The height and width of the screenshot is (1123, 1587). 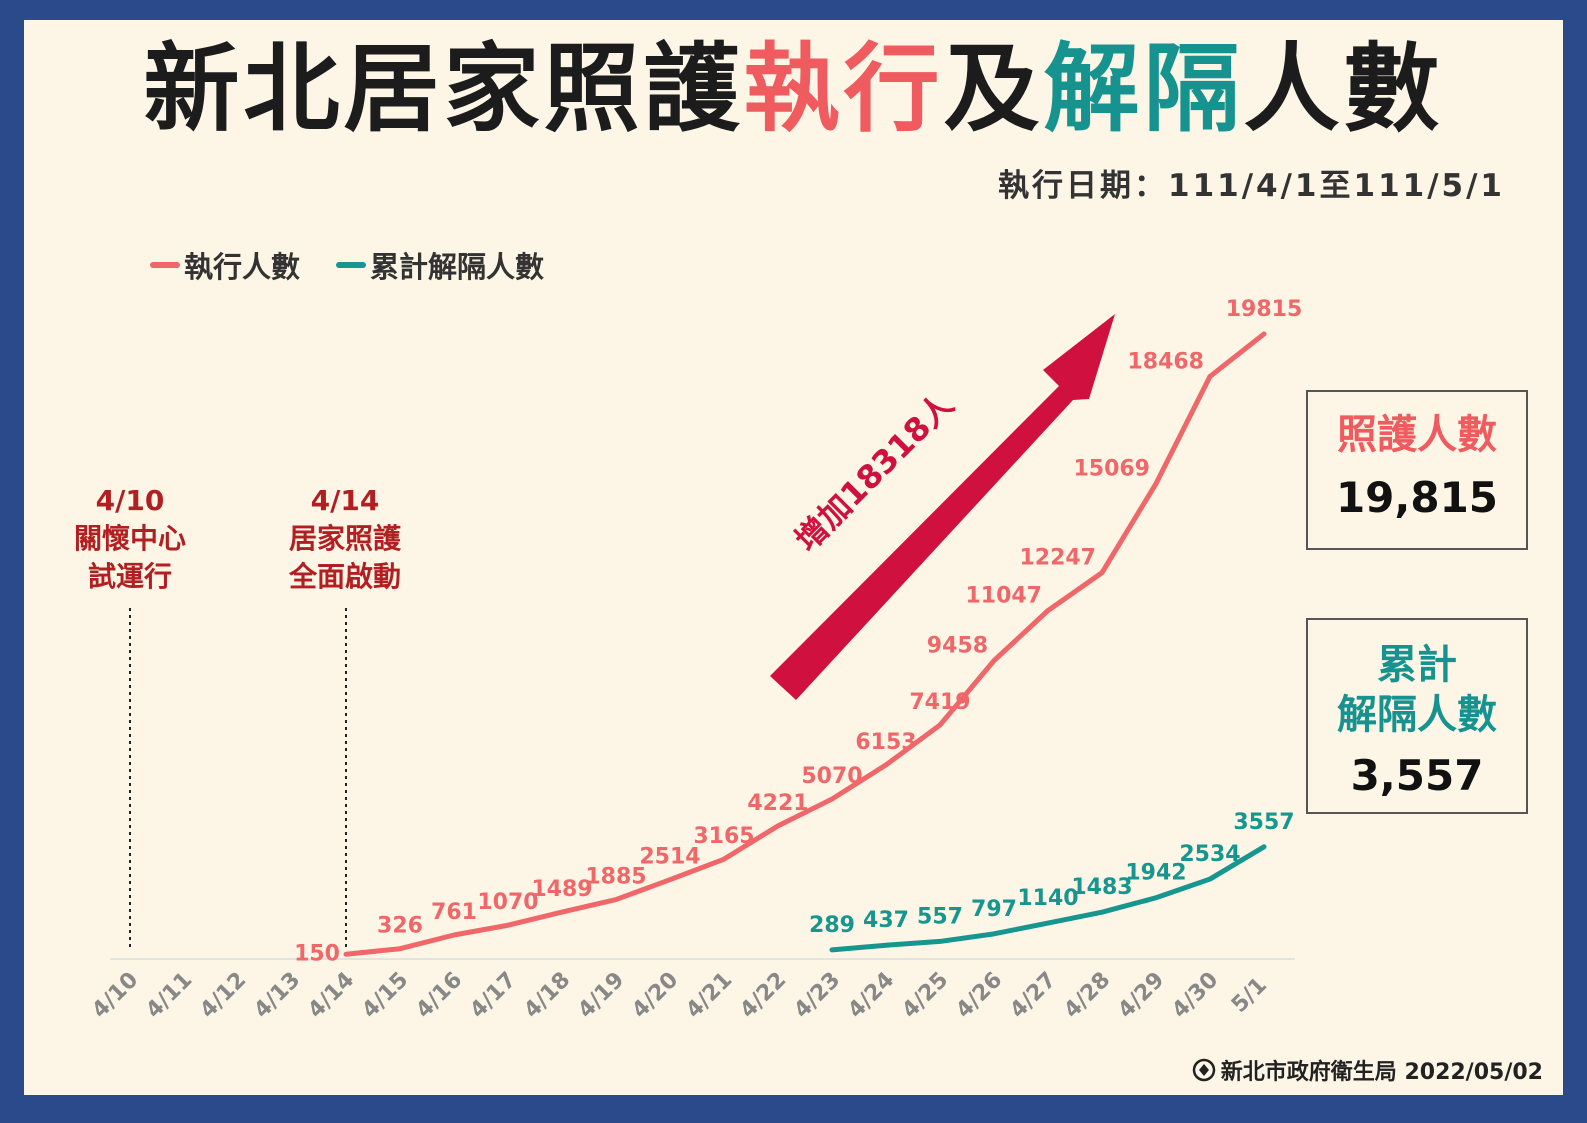 I want to click on data-label: 19815, so click(x=1264, y=309).